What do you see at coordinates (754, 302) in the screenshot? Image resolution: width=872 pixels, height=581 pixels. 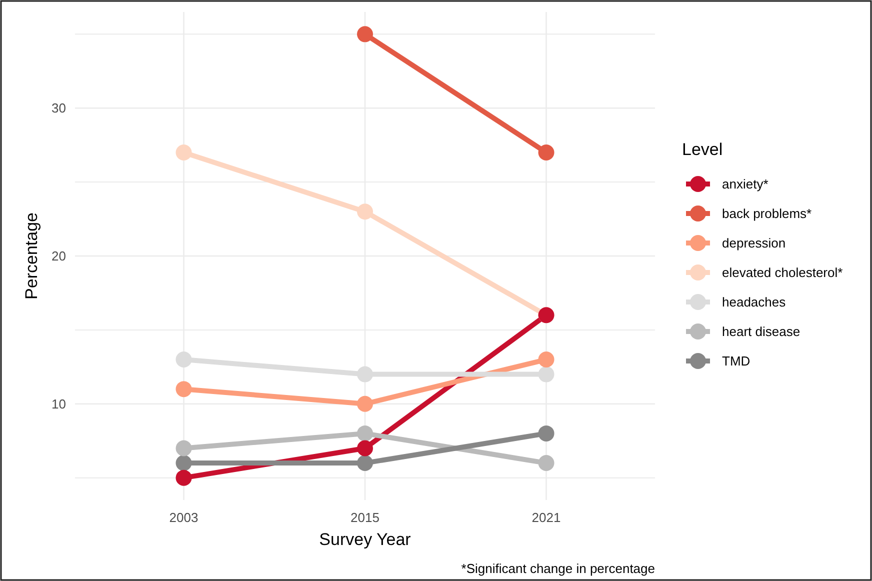 I see `legend-label: headaches` at bounding box center [754, 302].